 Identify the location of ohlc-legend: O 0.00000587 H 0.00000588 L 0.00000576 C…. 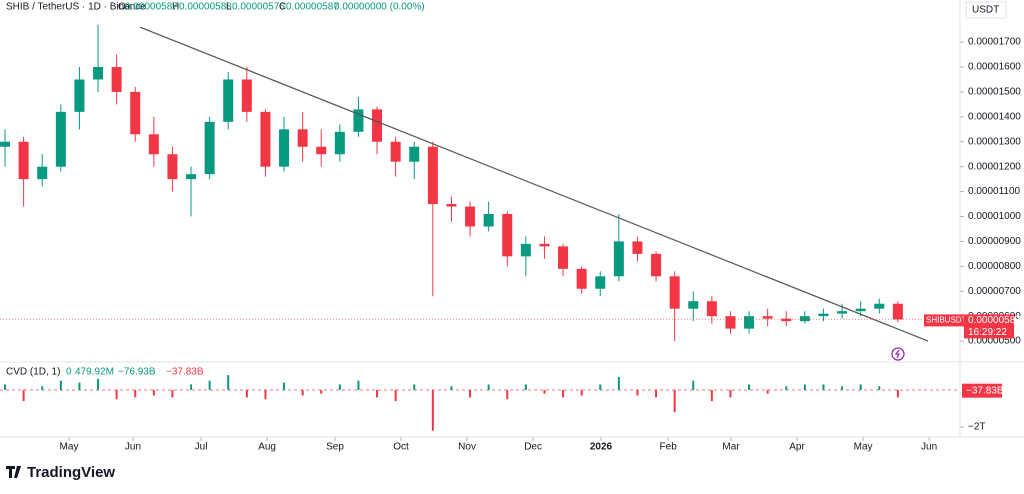
(271, 7).